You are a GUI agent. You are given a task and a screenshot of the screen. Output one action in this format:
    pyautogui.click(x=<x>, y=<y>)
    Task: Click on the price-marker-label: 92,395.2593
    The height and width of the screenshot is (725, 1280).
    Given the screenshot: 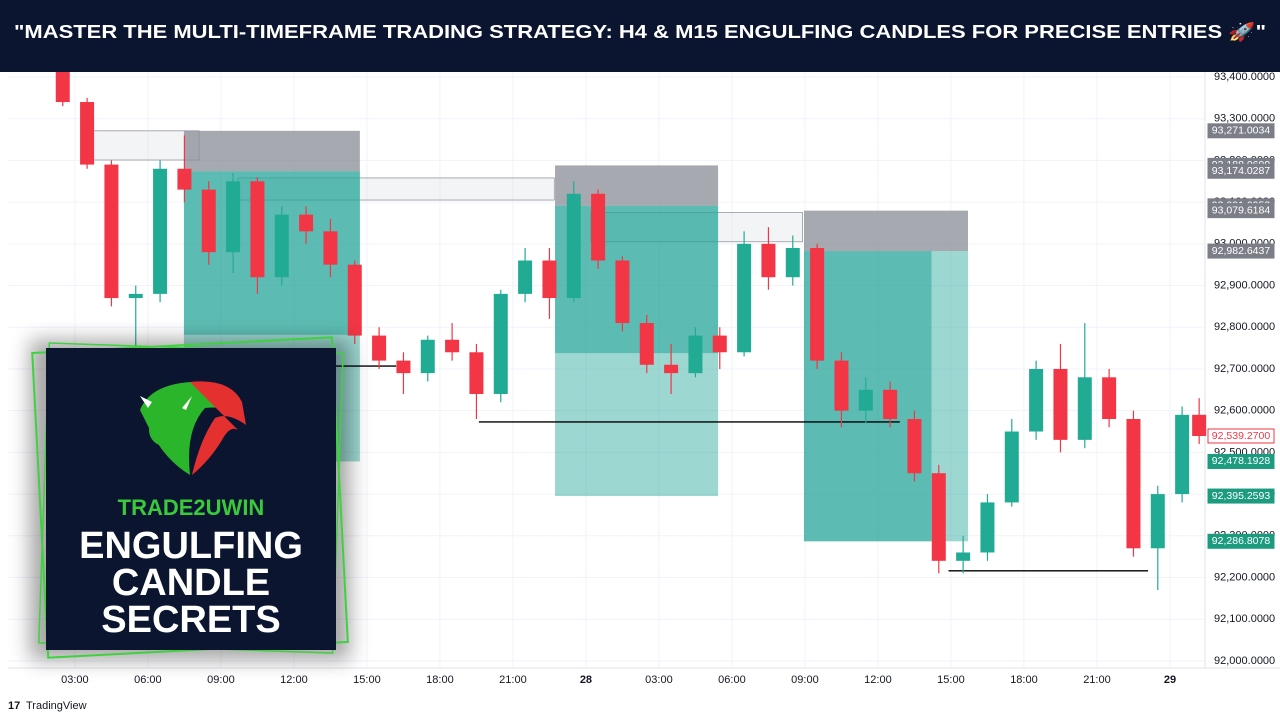 What is the action you would take?
    pyautogui.click(x=1241, y=496)
    